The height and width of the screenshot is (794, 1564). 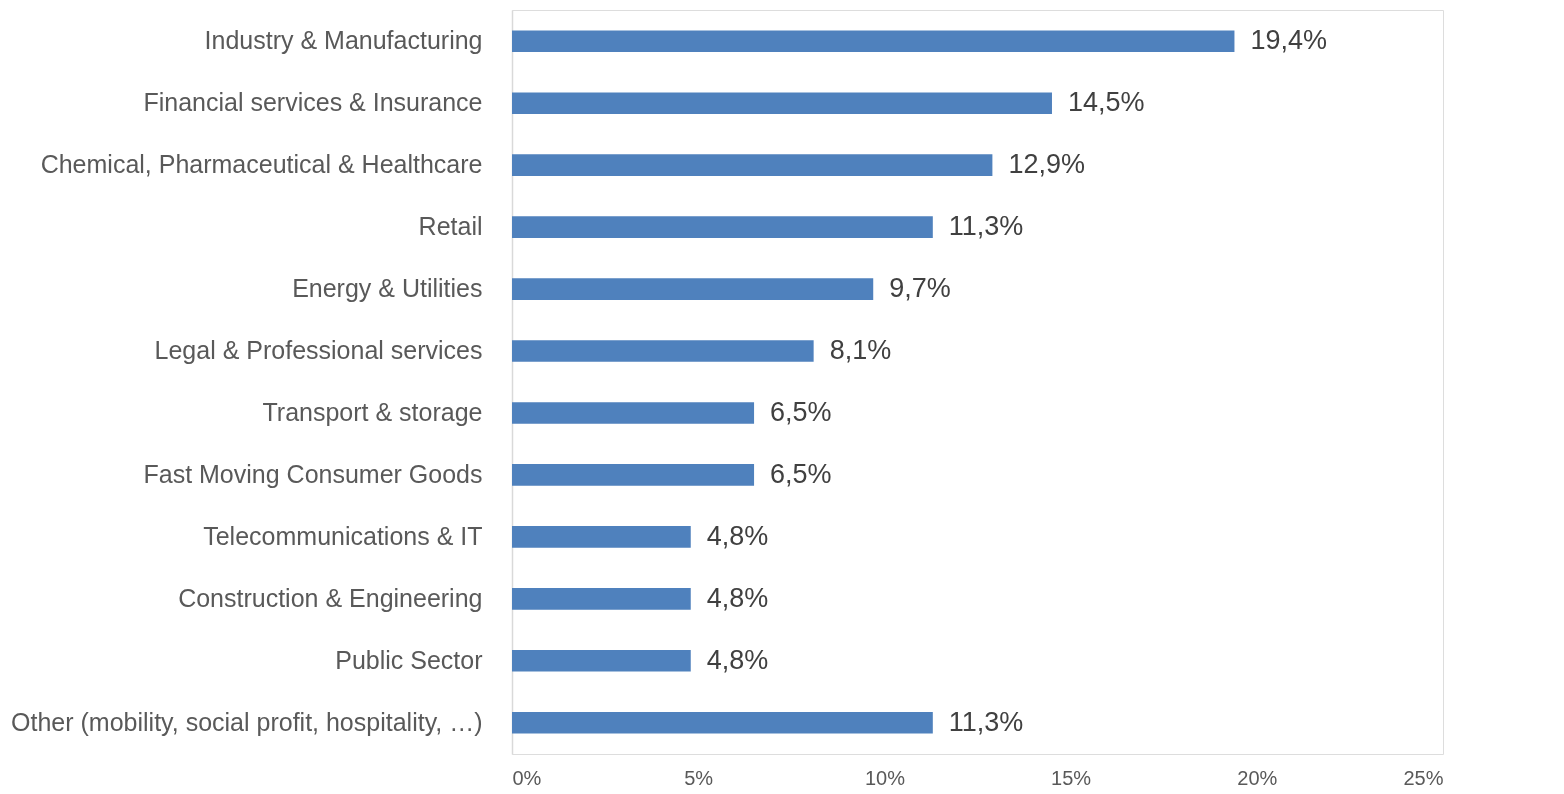 What do you see at coordinates (330, 597) in the screenshot?
I see `y-tick-label: Construction & Engineering` at bounding box center [330, 597].